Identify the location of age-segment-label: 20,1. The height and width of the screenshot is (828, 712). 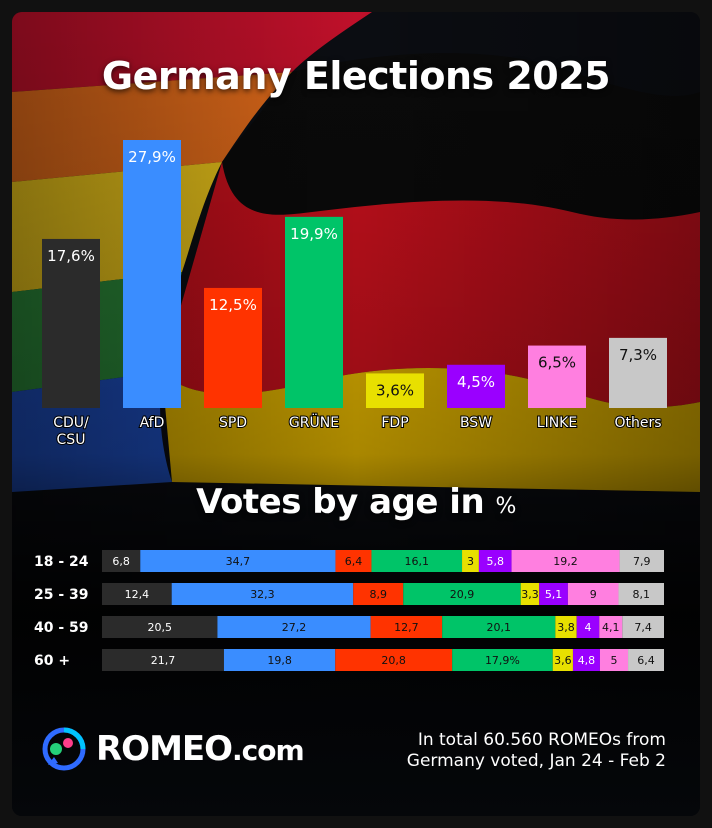
(498, 627).